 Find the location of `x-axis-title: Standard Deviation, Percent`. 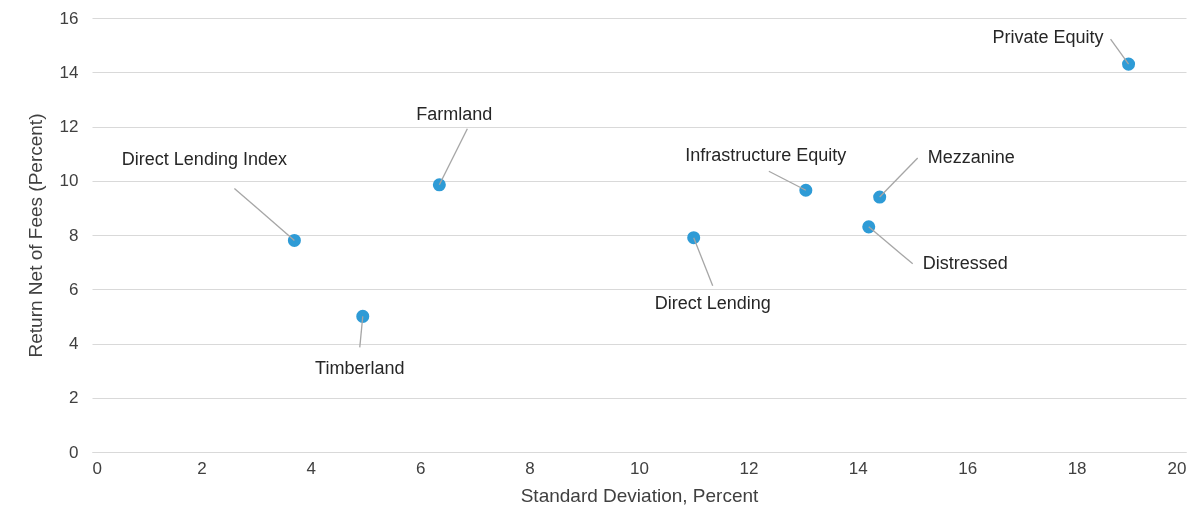

x-axis-title: Standard Deviation, Percent is located at coordinates (640, 495).